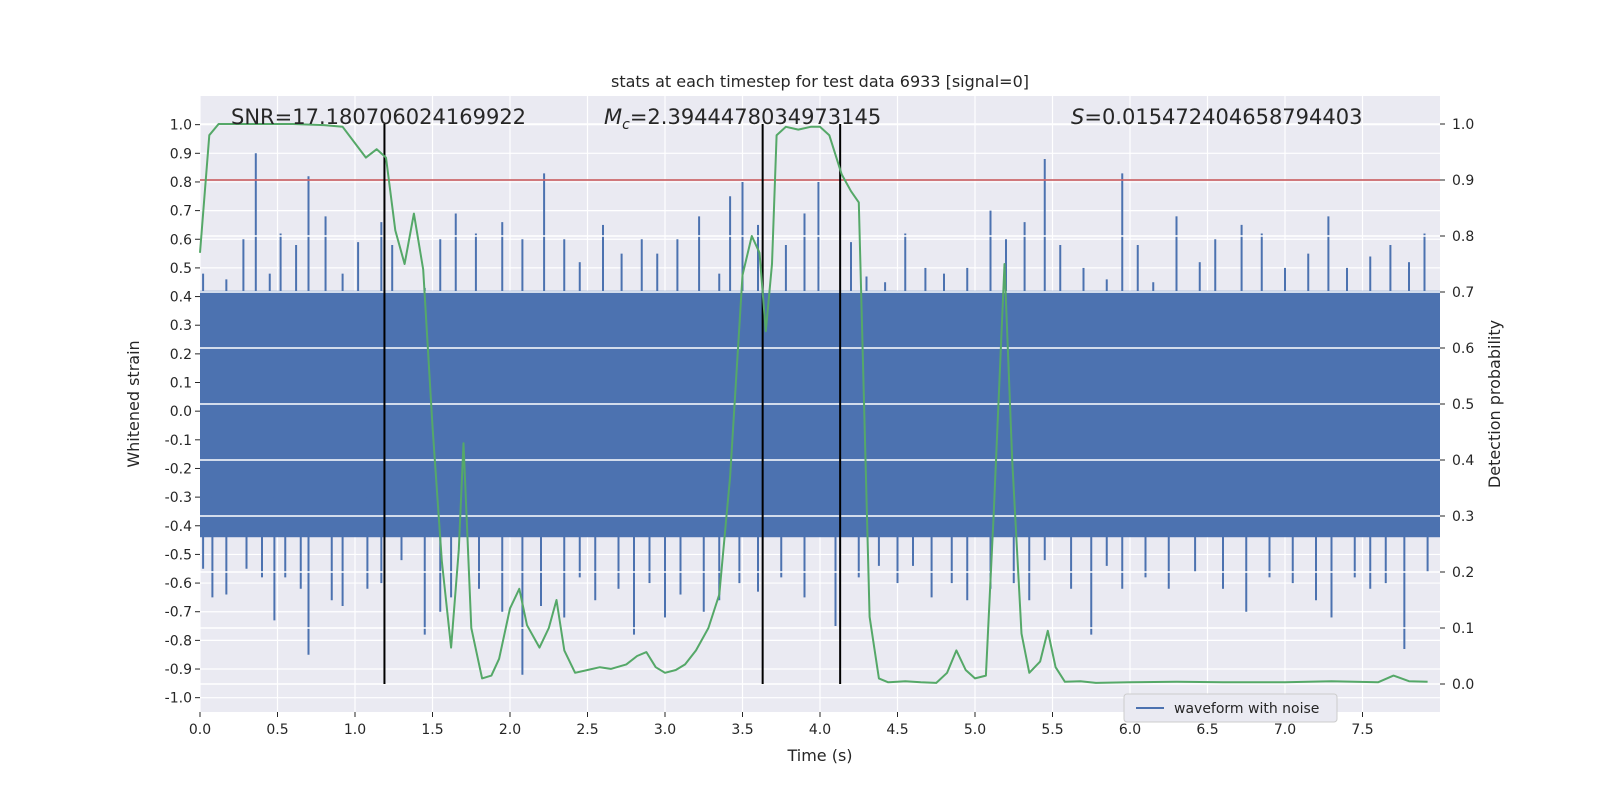 Image resolution: width=1600 pixels, height=800 pixels. What do you see at coordinates (378, 117) in the screenshot?
I see `snr-annotation: SNR=17.180706024169922` at bounding box center [378, 117].